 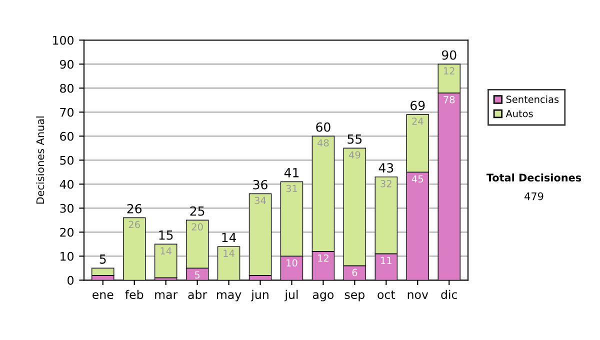 What do you see at coordinates (67, 112) in the screenshot?
I see `y-tick-label: 70` at bounding box center [67, 112].